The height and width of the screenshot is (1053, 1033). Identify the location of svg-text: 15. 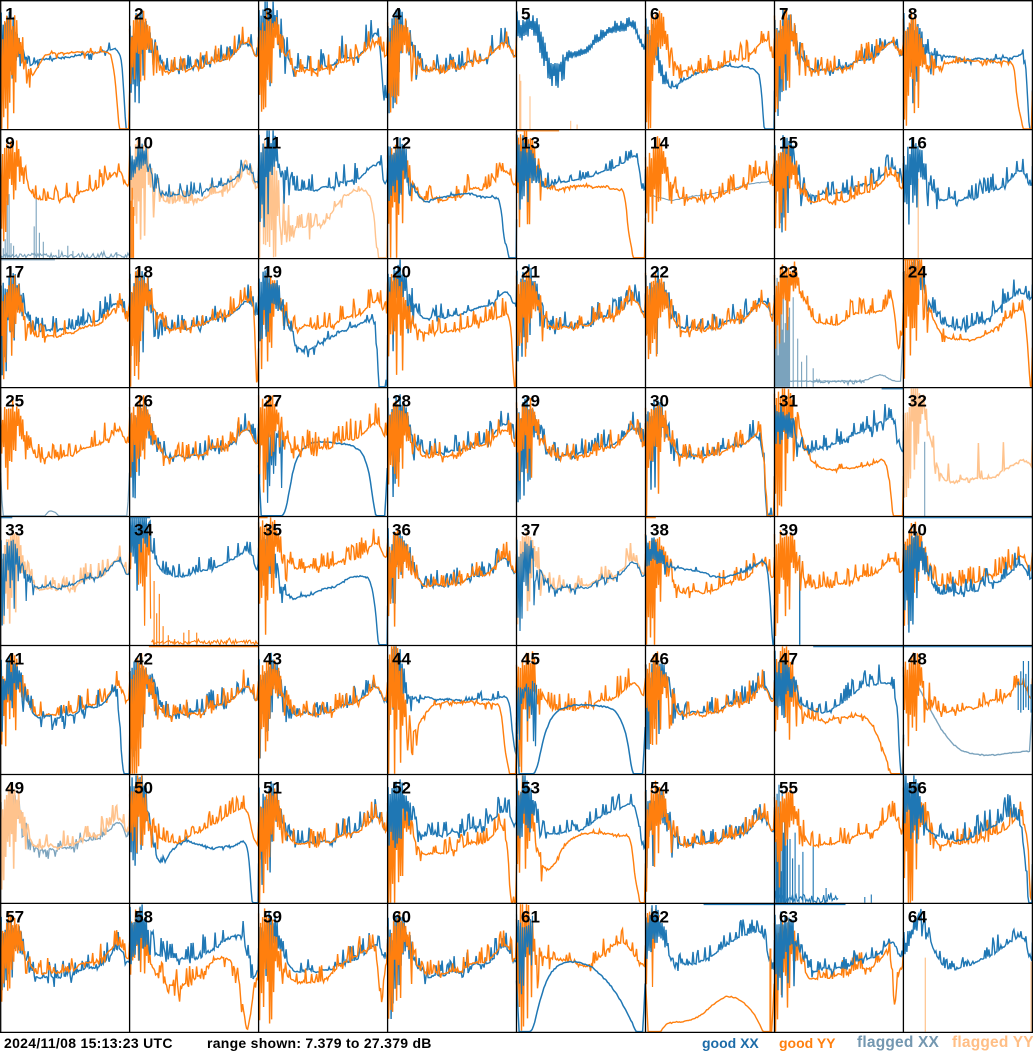
(788, 143).